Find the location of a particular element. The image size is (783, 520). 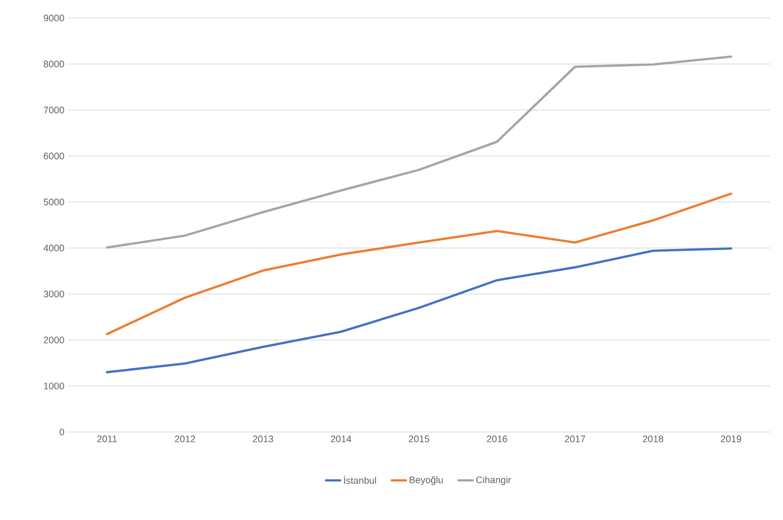

x-tick-label: 2011 is located at coordinates (107, 439).